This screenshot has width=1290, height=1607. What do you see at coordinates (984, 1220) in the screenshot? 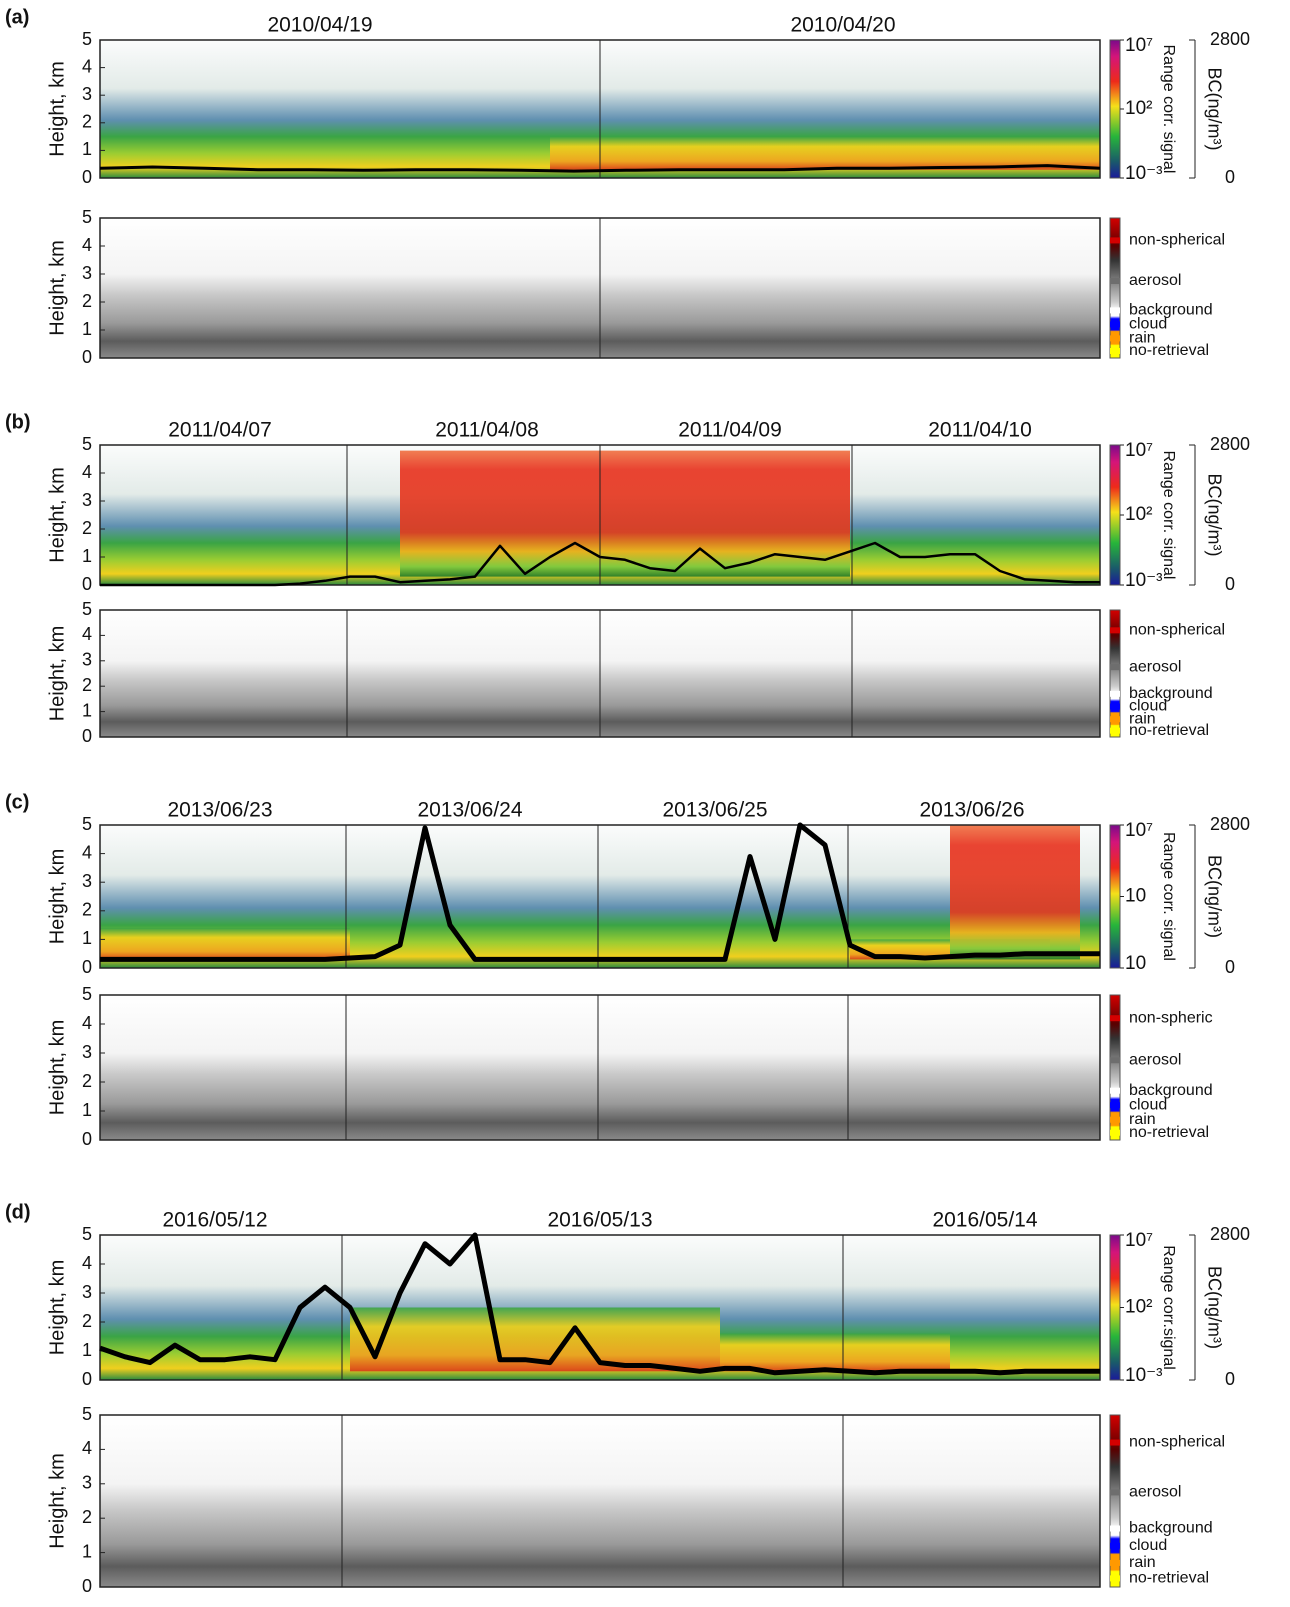
I see `date-label: 2016/05/14` at bounding box center [984, 1220].